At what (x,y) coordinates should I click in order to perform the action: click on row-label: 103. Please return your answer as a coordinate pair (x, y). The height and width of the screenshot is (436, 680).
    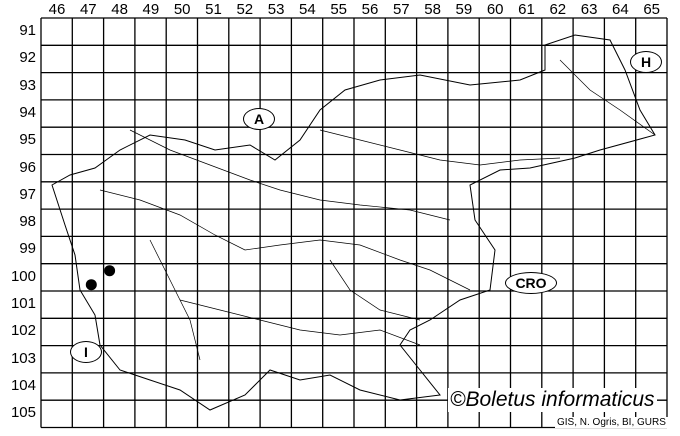
    Looking at the image, I should click on (23, 358).